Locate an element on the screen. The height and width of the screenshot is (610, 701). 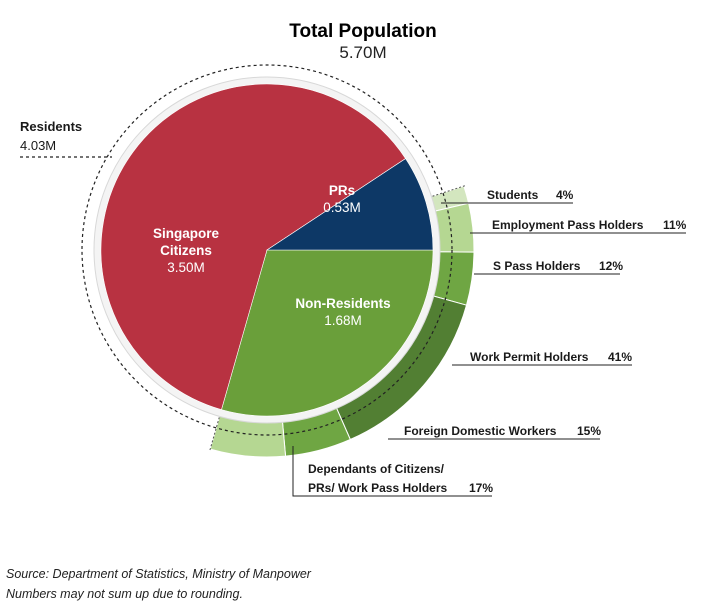
slice-label-nonres: Non-Residents is located at coordinates (342, 303).